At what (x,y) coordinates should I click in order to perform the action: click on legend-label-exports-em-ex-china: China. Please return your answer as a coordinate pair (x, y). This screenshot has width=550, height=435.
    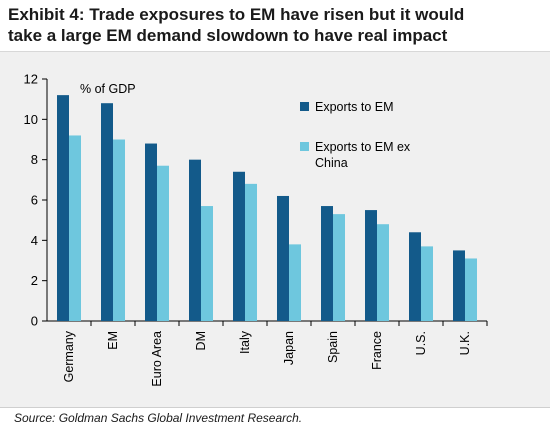
    Looking at the image, I should click on (331, 163).